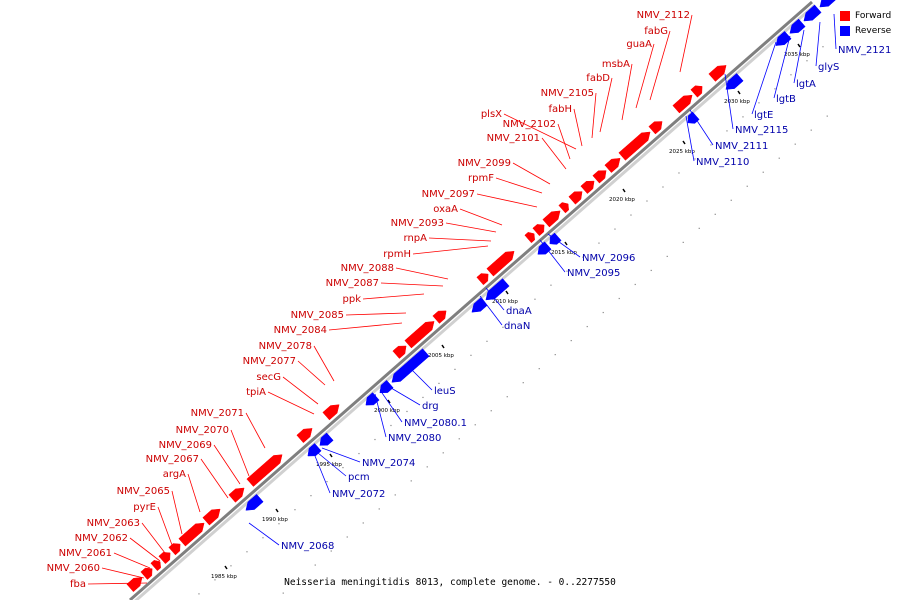 This screenshot has width=900, height=600. I want to click on reverse-gene-label-nmv-2074: NMV_2074, so click(388, 463).